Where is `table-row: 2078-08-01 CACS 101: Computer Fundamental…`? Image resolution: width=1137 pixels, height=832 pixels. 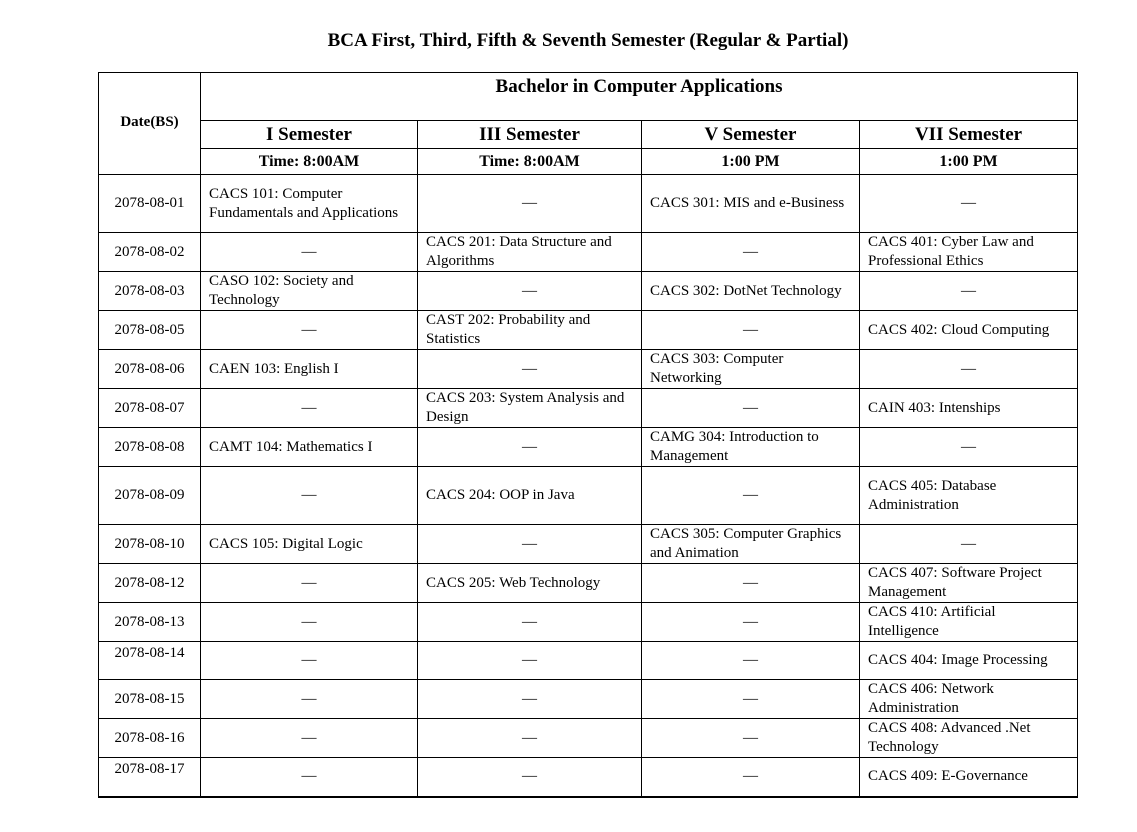
table-row: 2078-08-01 CACS 101: Computer Fundamental… is located at coordinates (588, 203).